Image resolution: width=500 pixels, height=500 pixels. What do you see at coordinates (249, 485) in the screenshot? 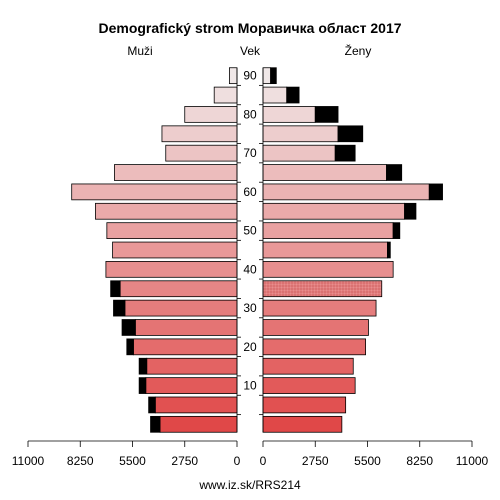
I see `footer-source: www.iz.sk/RRS214` at bounding box center [249, 485].